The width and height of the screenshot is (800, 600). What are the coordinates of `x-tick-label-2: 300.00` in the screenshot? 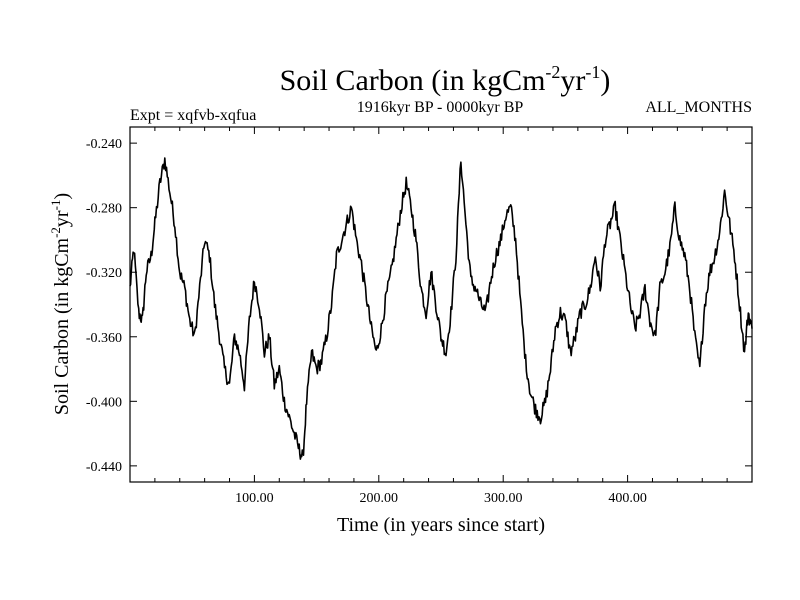 It's located at (503, 498).